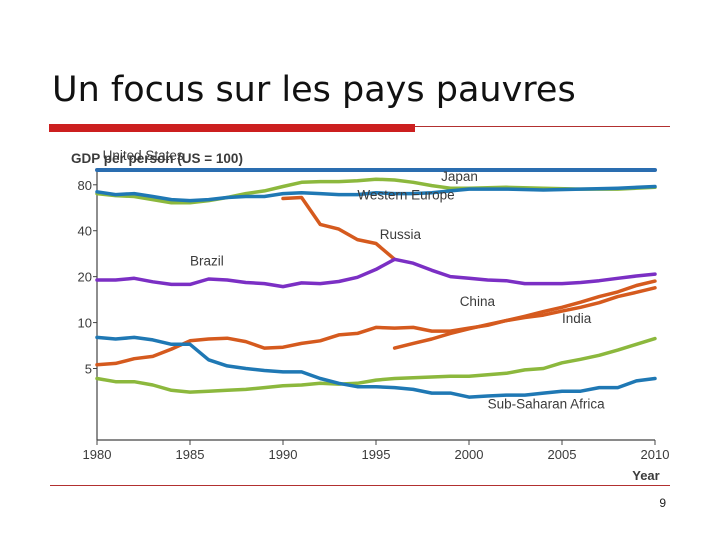 The height and width of the screenshot is (540, 720). What do you see at coordinates (478, 301) in the screenshot?
I see `series-label-china: China` at bounding box center [478, 301].